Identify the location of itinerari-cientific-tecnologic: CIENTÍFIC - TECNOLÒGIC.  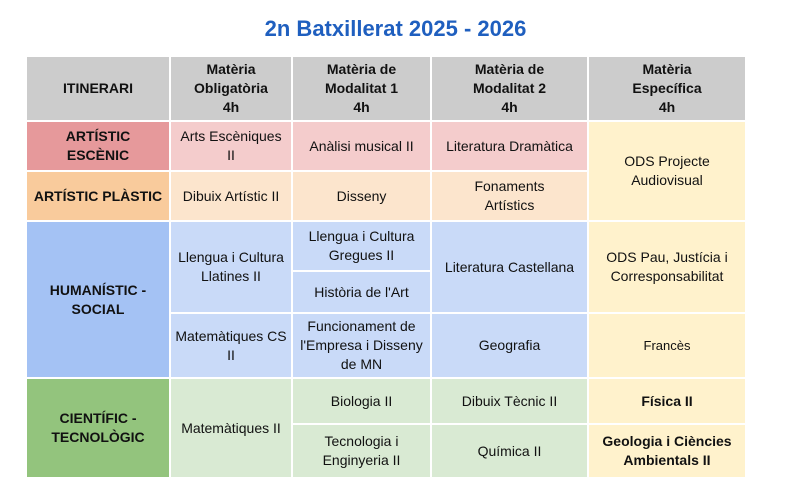
(98, 428).